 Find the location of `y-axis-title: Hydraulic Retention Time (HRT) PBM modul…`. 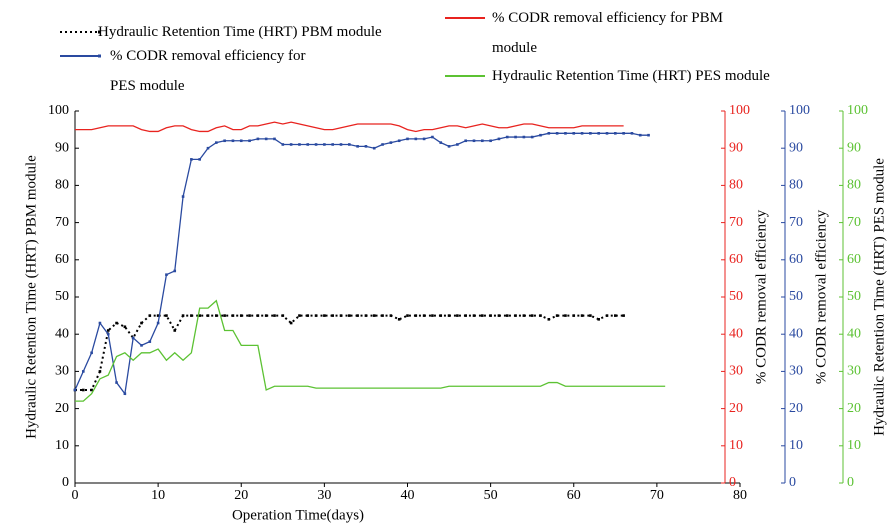

y-axis-title: Hydraulic Retention Time (HRT) PBM modul… is located at coordinates (31, 297).